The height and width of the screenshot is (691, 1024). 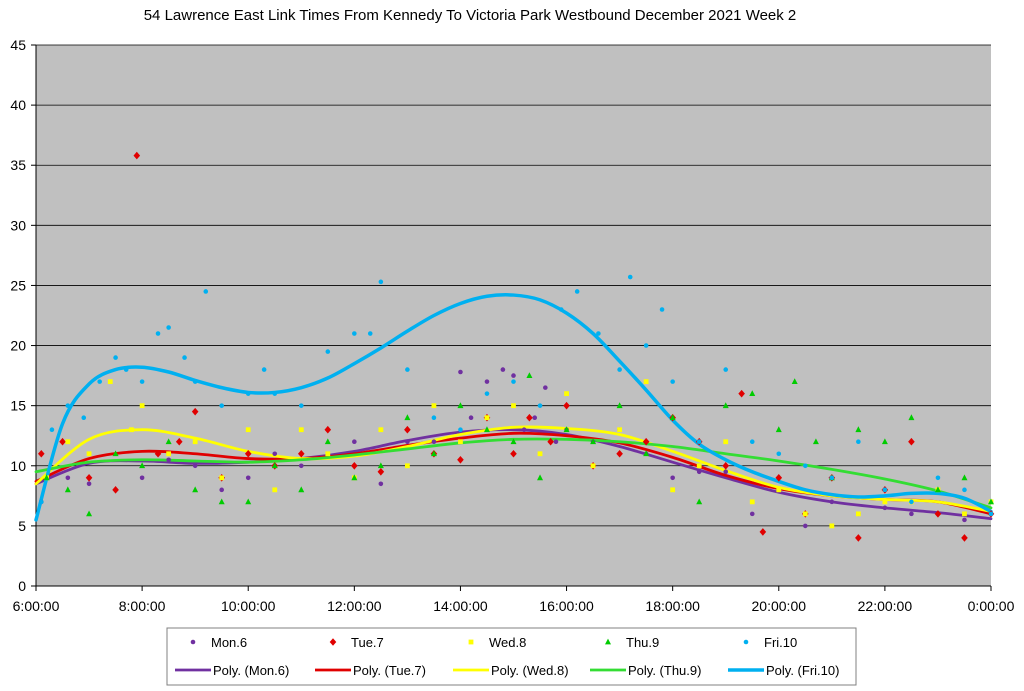 I want to click on legend-label: Poly. (Fri.10), so click(x=802, y=670).